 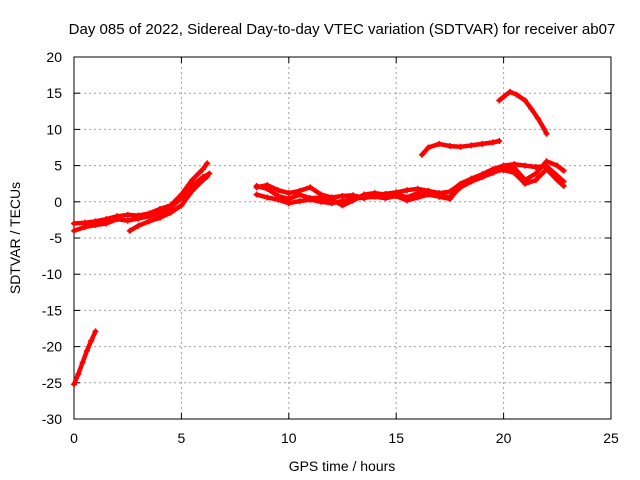 I want to click on y-tick-label: 15, so click(x=54, y=93).